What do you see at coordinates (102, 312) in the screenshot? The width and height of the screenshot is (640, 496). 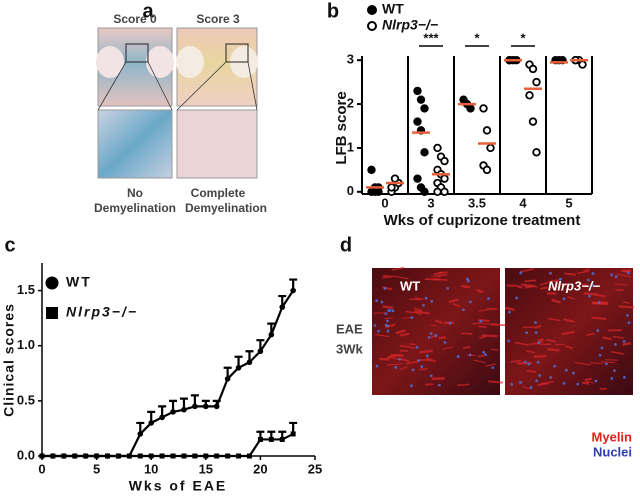 I see `legend-label: Nlrp3−/−` at bounding box center [102, 312].